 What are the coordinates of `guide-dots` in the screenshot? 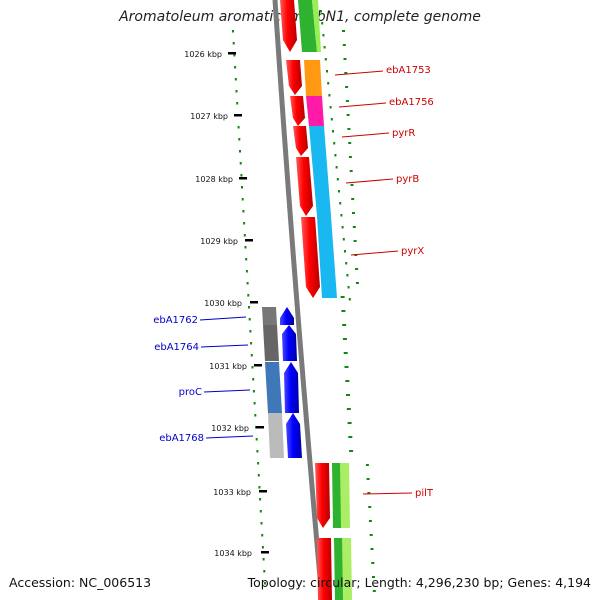 It's located at (348, 301).